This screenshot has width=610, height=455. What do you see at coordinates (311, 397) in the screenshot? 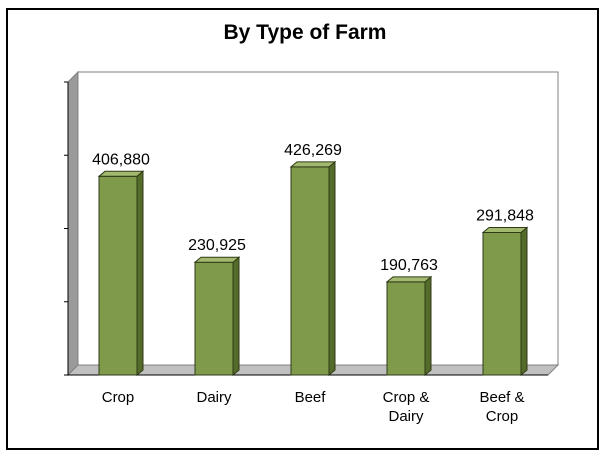
I see `x-tick-label: Beef` at bounding box center [311, 397].